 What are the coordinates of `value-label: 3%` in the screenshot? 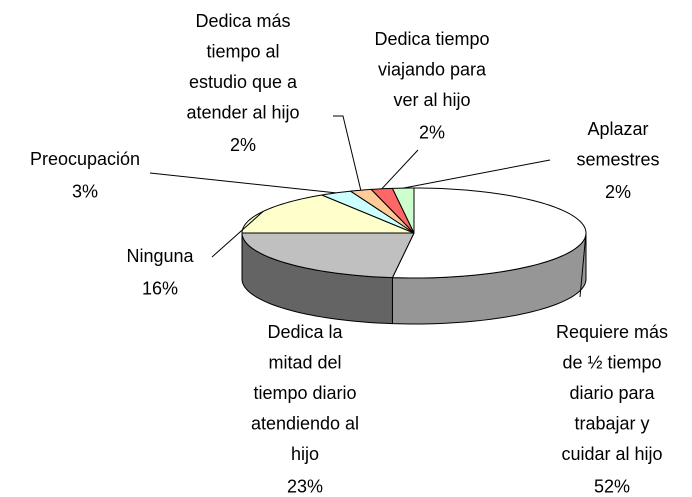 It's located at (85, 191).